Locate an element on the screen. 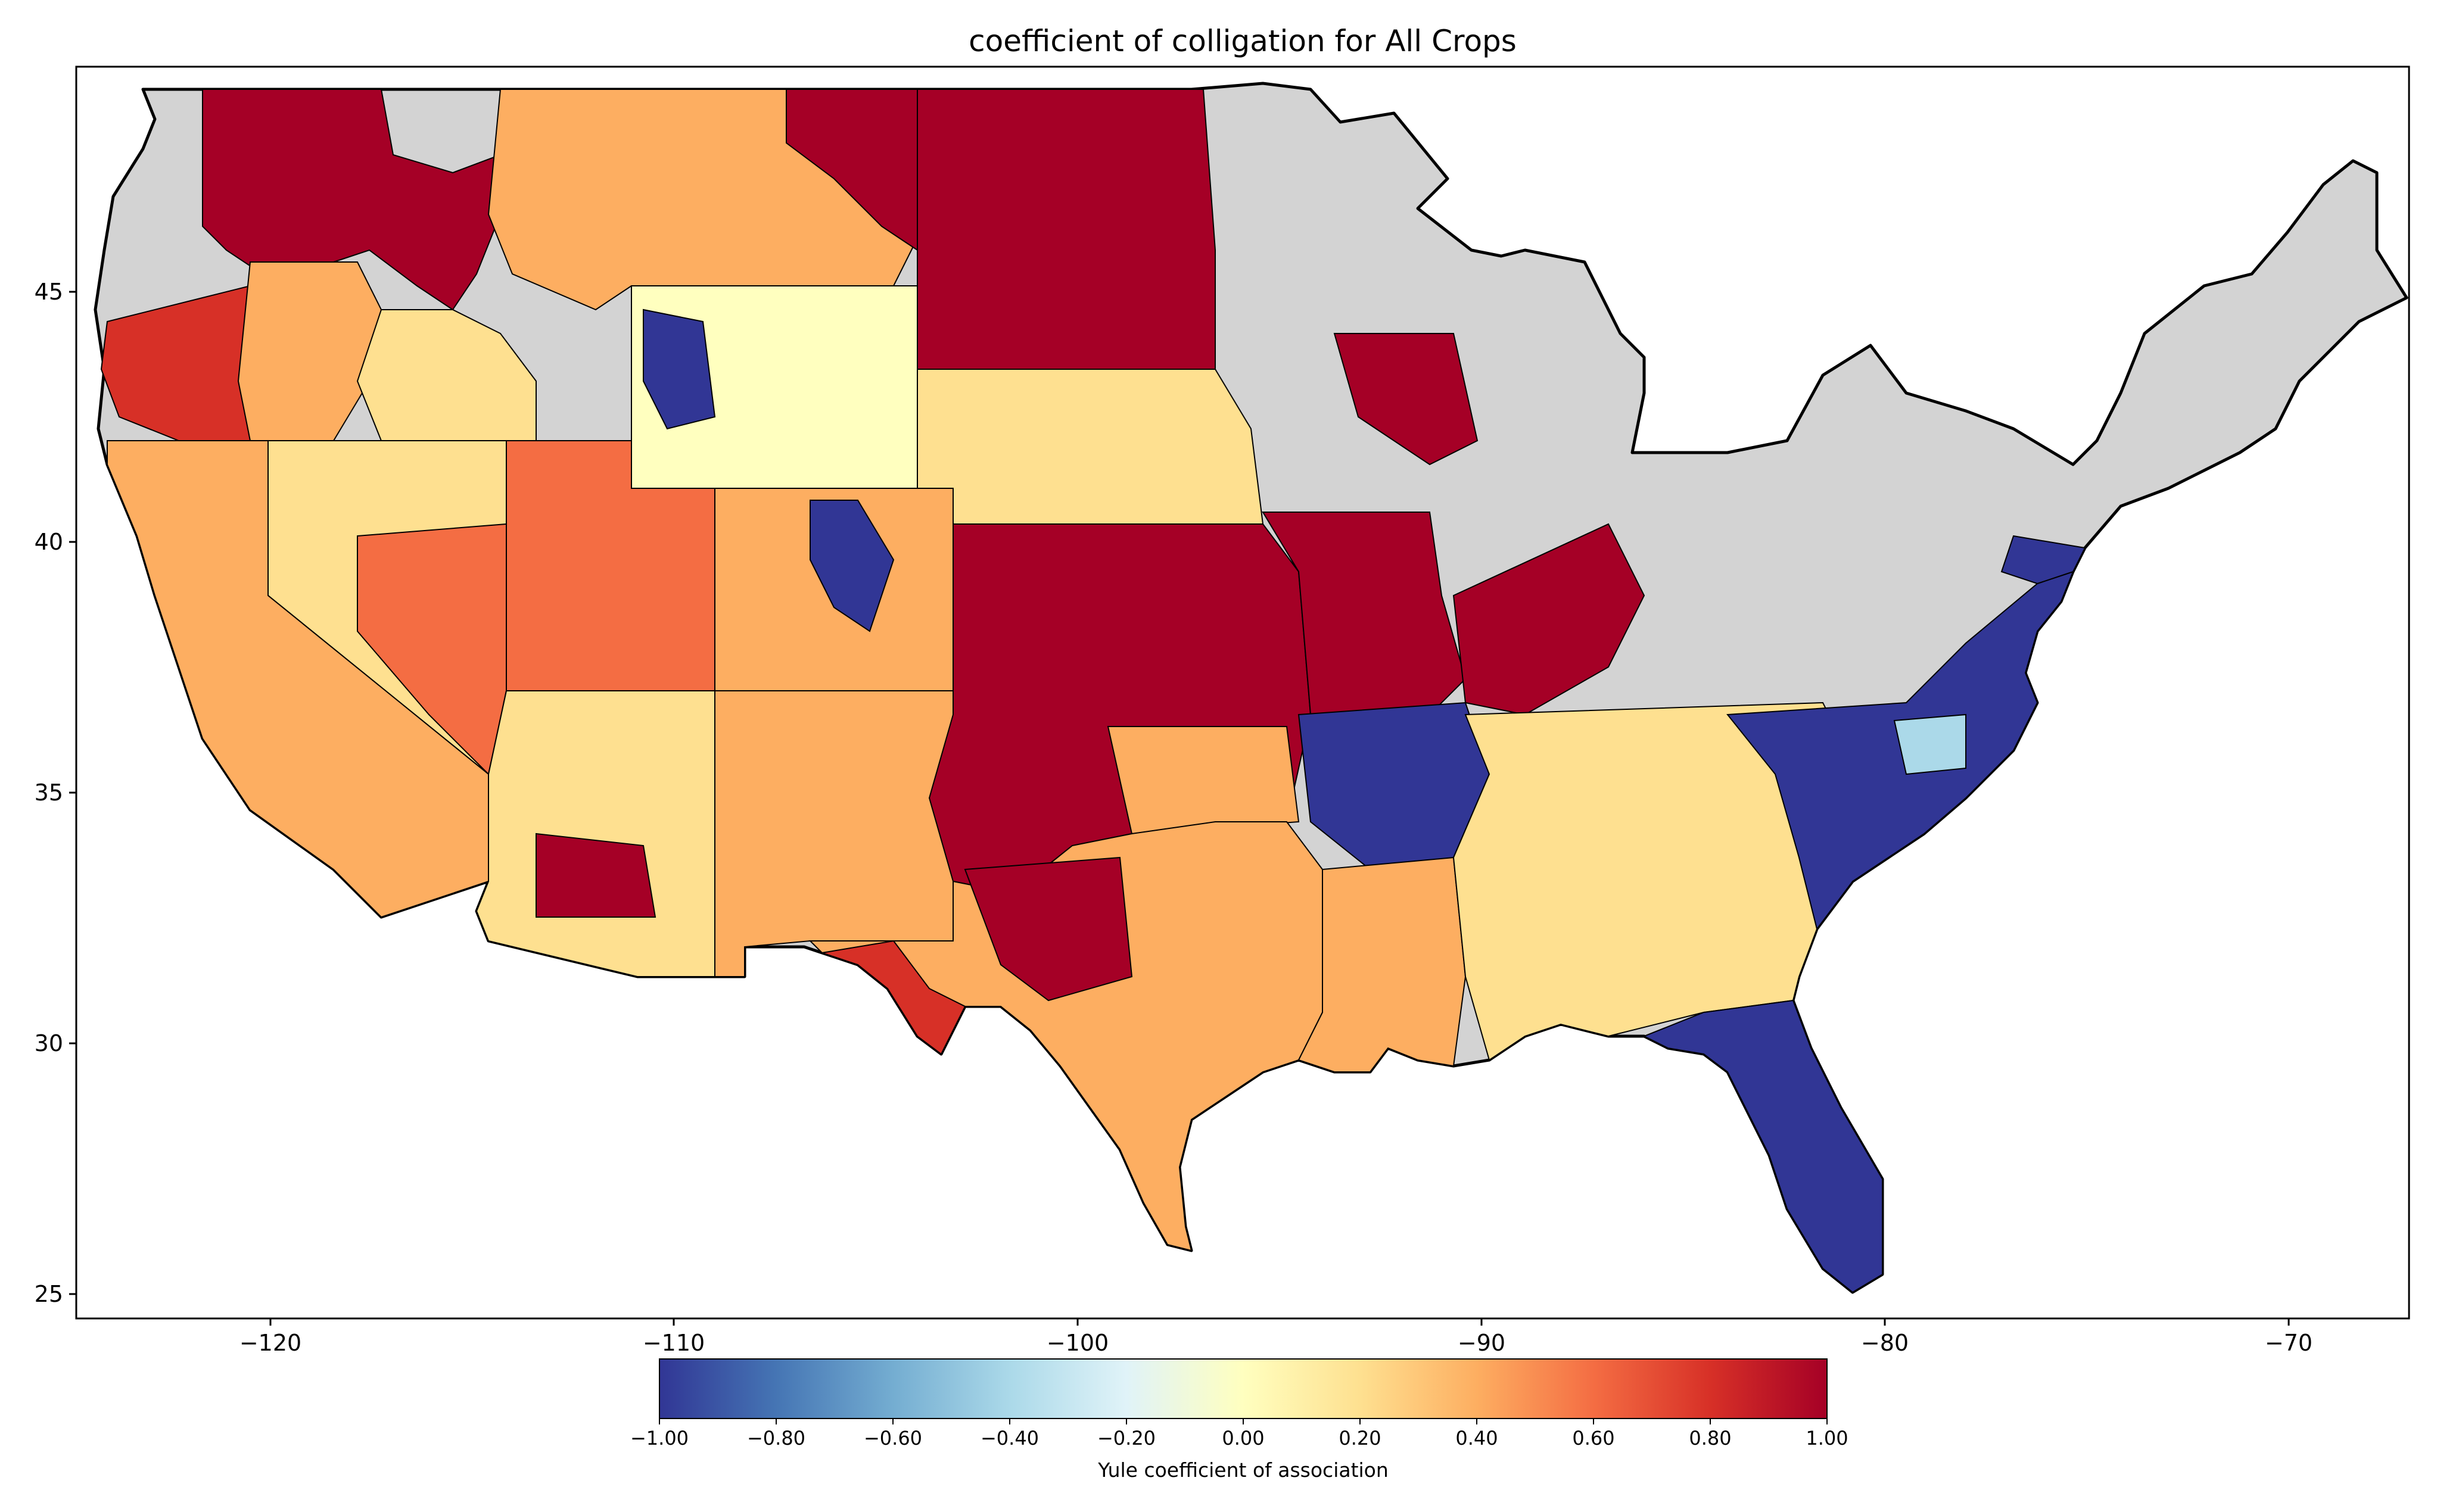 The height and width of the screenshot is (1512, 2440). x-tick-label: −100 is located at coordinates (1078, 1343).